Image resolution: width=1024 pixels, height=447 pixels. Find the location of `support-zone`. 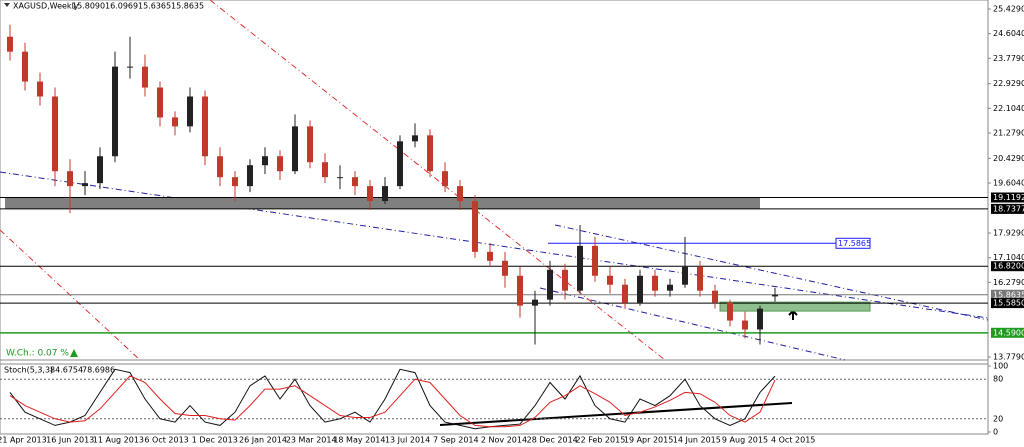

support-zone is located at coordinates (795, 306).